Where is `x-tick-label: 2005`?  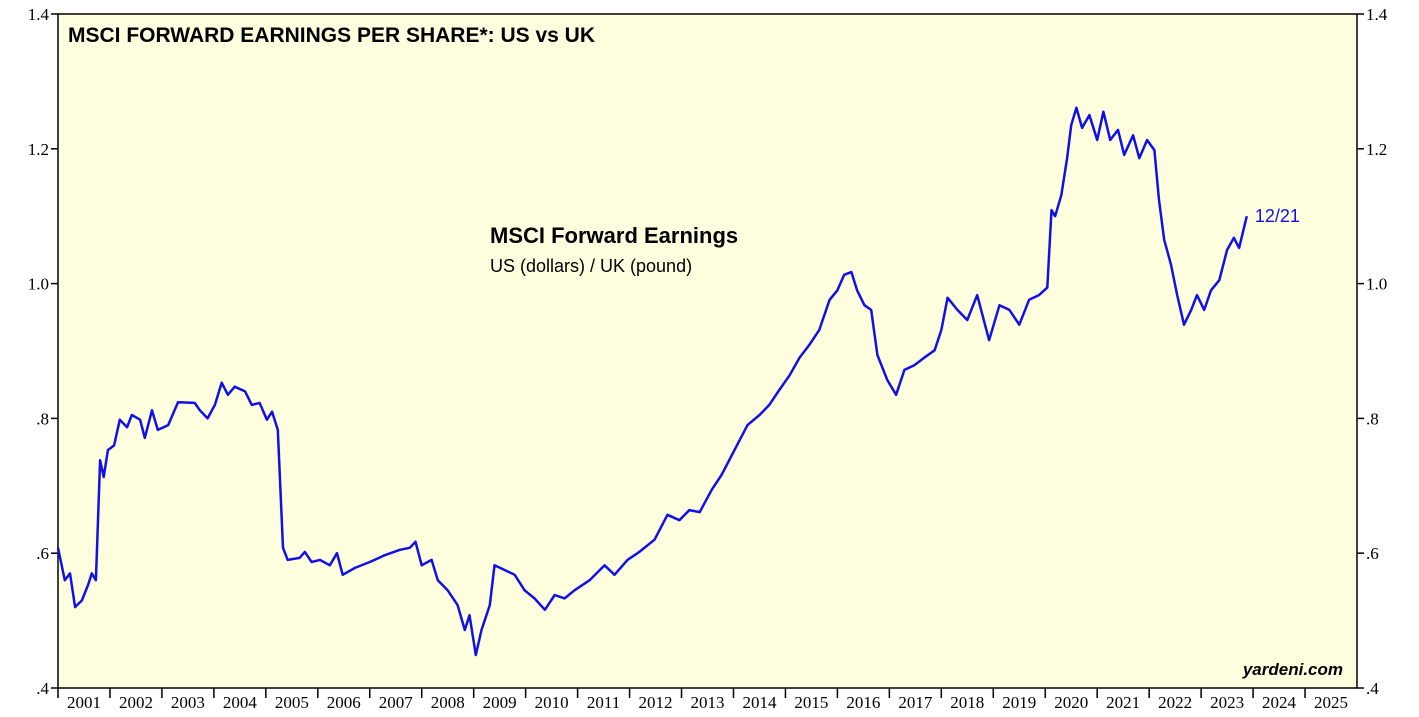
x-tick-label: 2005 is located at coordinates (292, 702).